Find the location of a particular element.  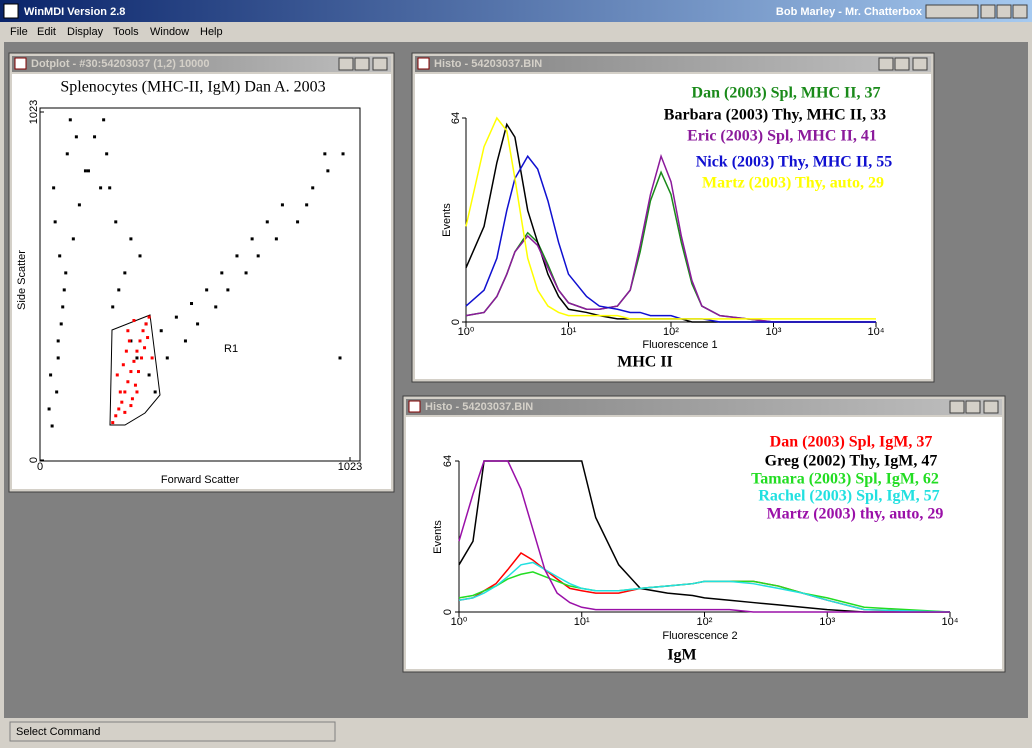

histogram-line is located at coordinates (670, 218).